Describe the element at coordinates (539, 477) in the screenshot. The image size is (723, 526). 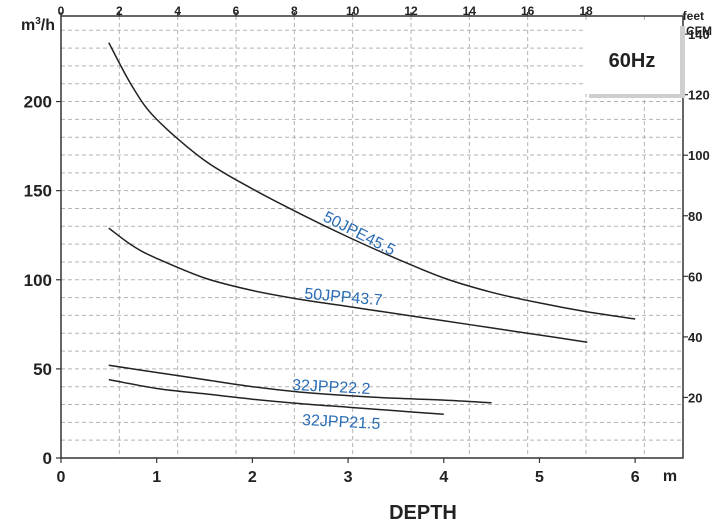
I see `x-tick-label: 5` at that location.